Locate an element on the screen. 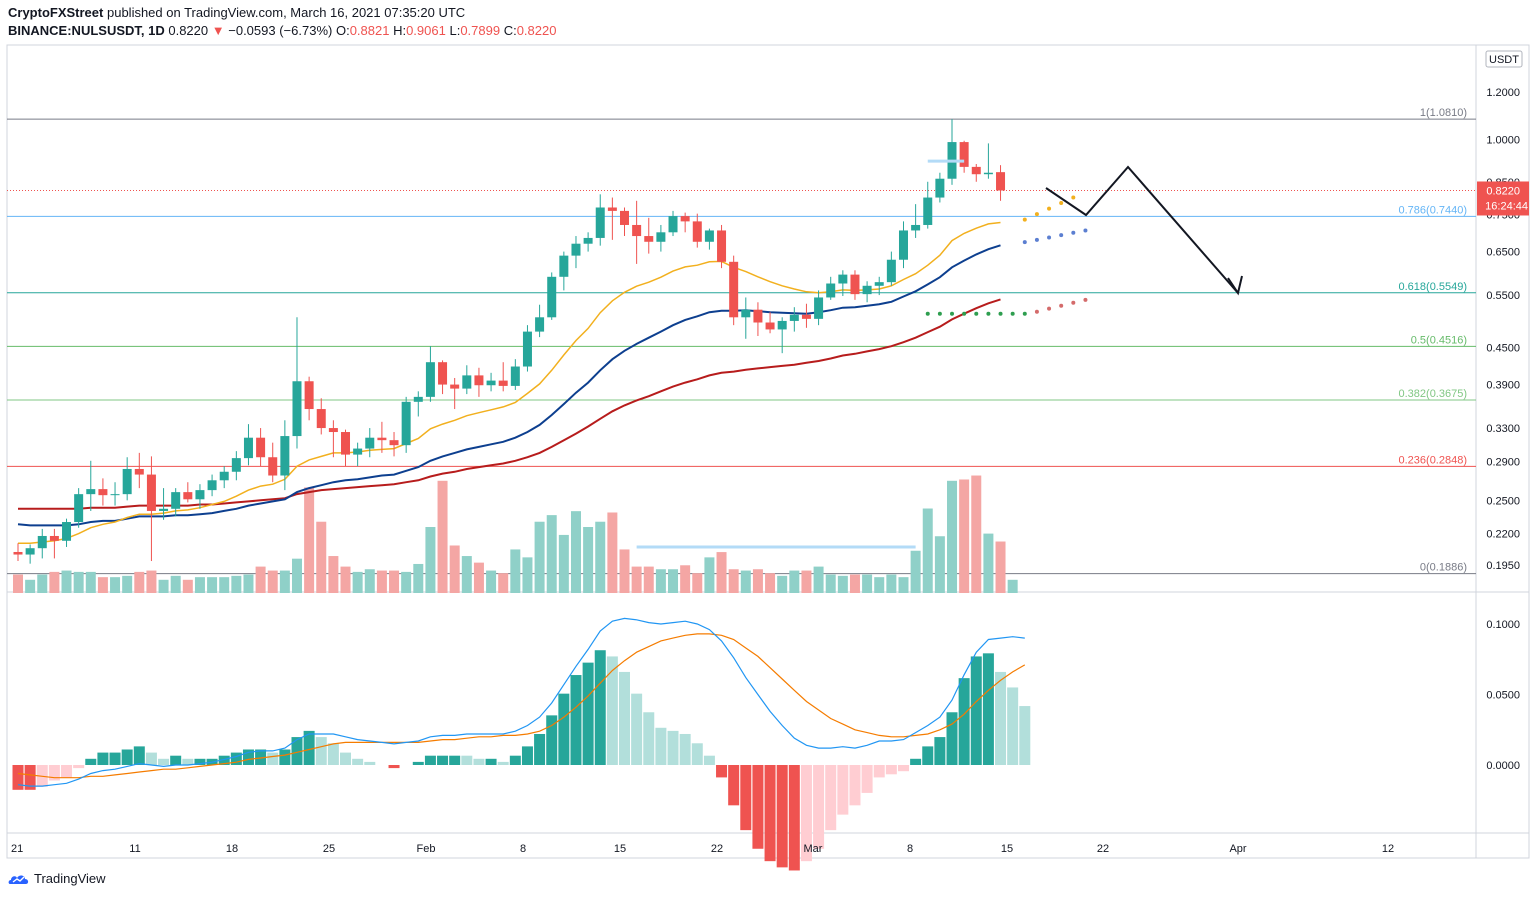  publisher-name: CryptoFXStreet is located at coordinates (56, 12).